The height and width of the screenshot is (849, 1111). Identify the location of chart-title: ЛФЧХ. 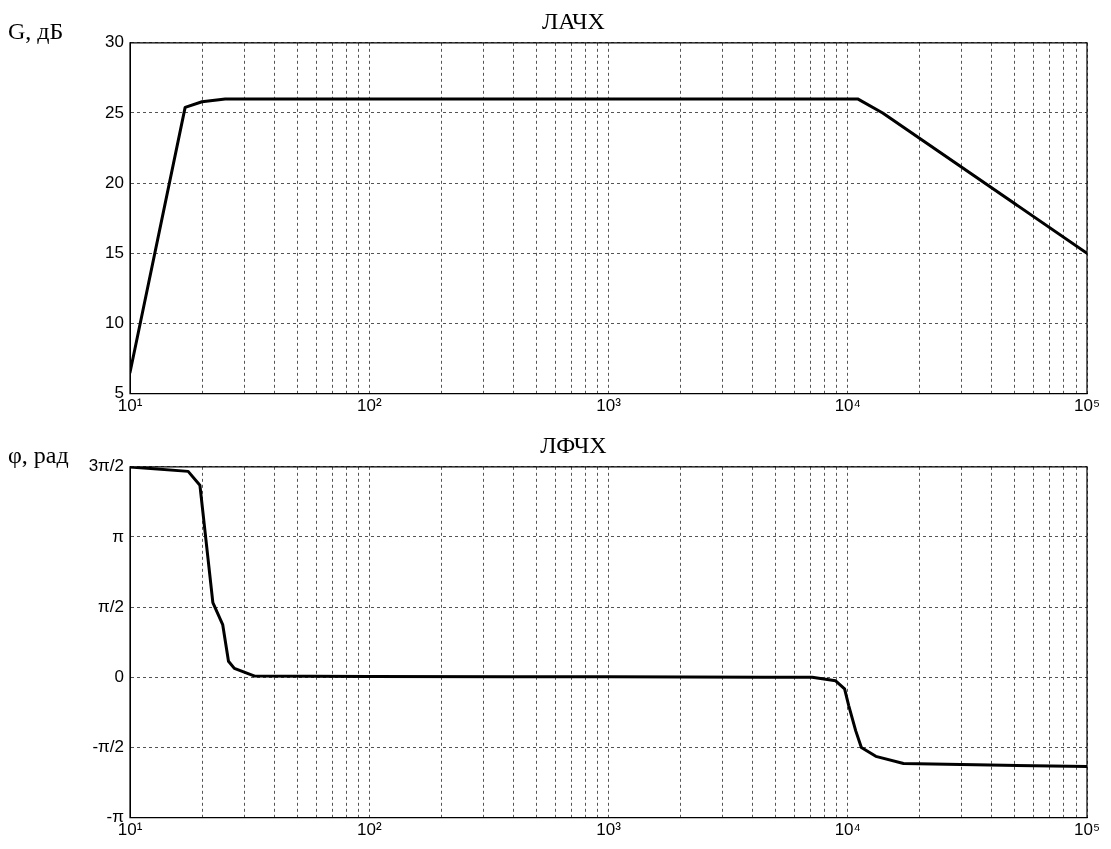
(573, 444).